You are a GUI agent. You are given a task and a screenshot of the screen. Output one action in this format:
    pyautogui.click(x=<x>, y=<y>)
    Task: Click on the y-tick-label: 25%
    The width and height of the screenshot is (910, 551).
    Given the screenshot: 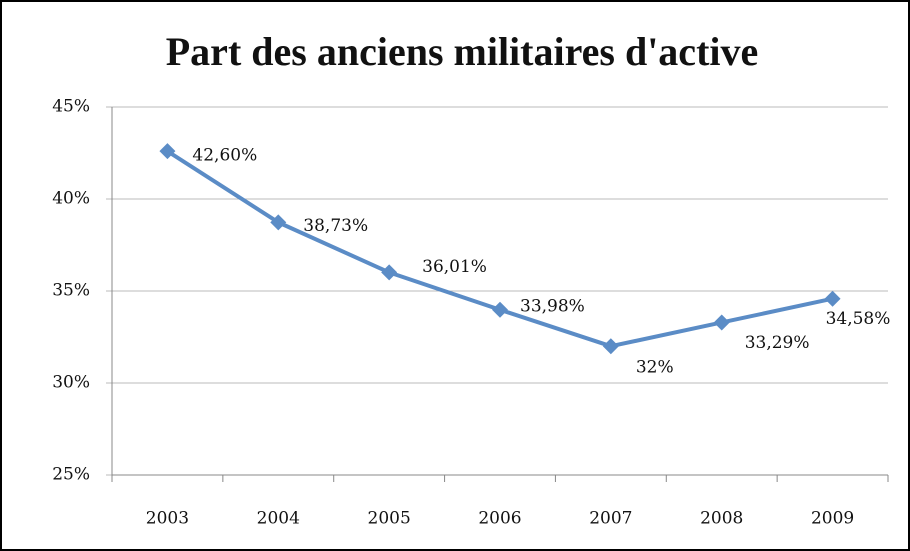 What is the action you would take?
    pyautogui.click(x=71, y=475)
    